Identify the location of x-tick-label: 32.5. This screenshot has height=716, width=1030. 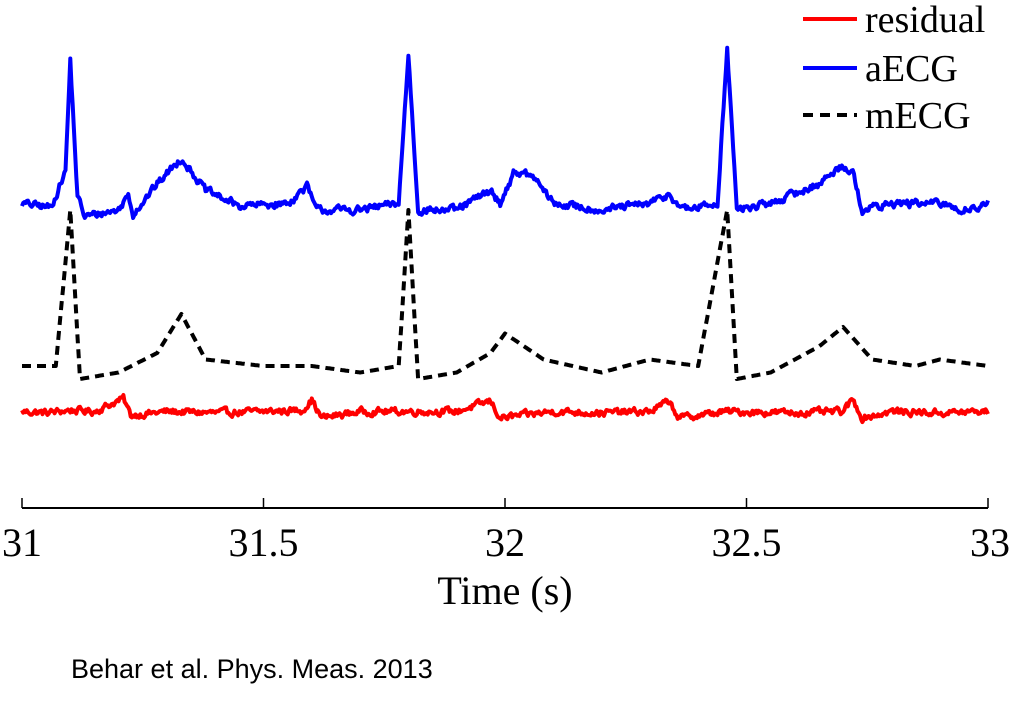
(747, 542).